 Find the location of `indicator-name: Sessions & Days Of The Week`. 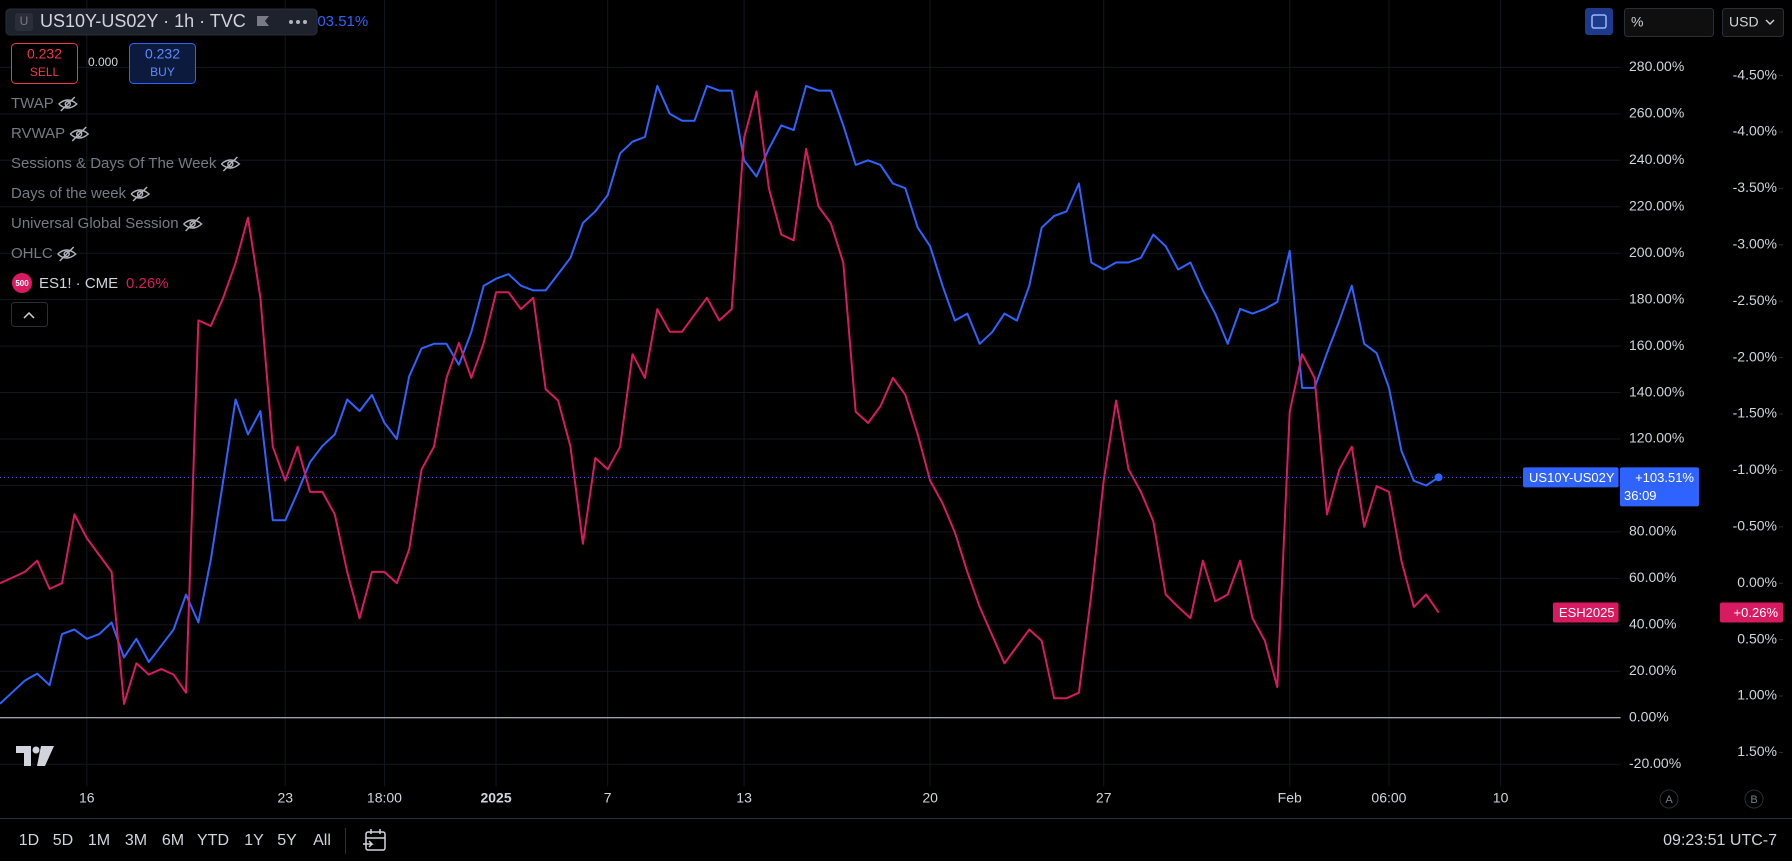

indicator-name: Sessions & Days Of The Week is located at coordinates (114, 163).